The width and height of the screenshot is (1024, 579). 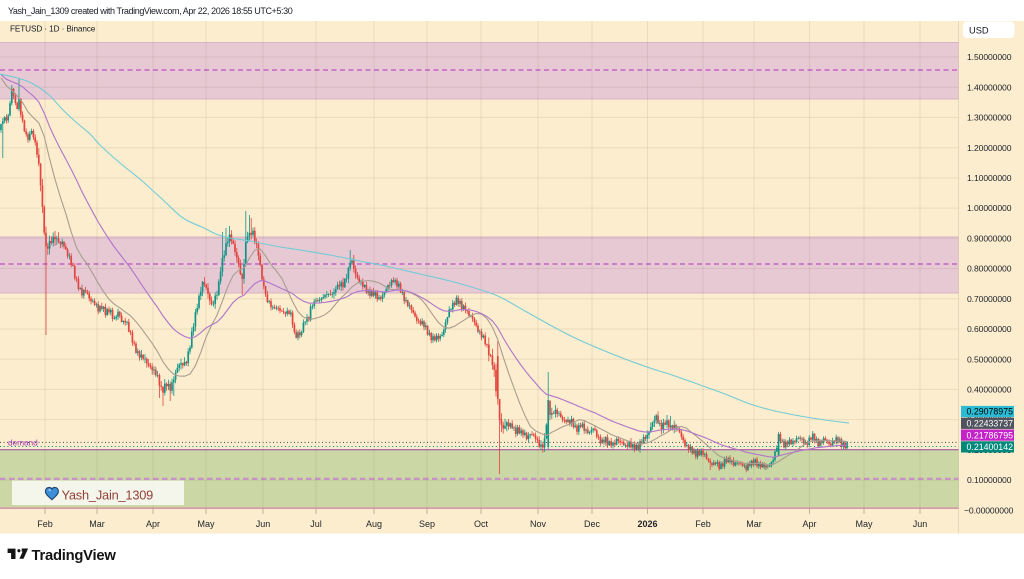 What do you see at coordinates (989, 238) in the screenshot?
I see `svg-text: 0.90000000` at bounding box center [989, 238].